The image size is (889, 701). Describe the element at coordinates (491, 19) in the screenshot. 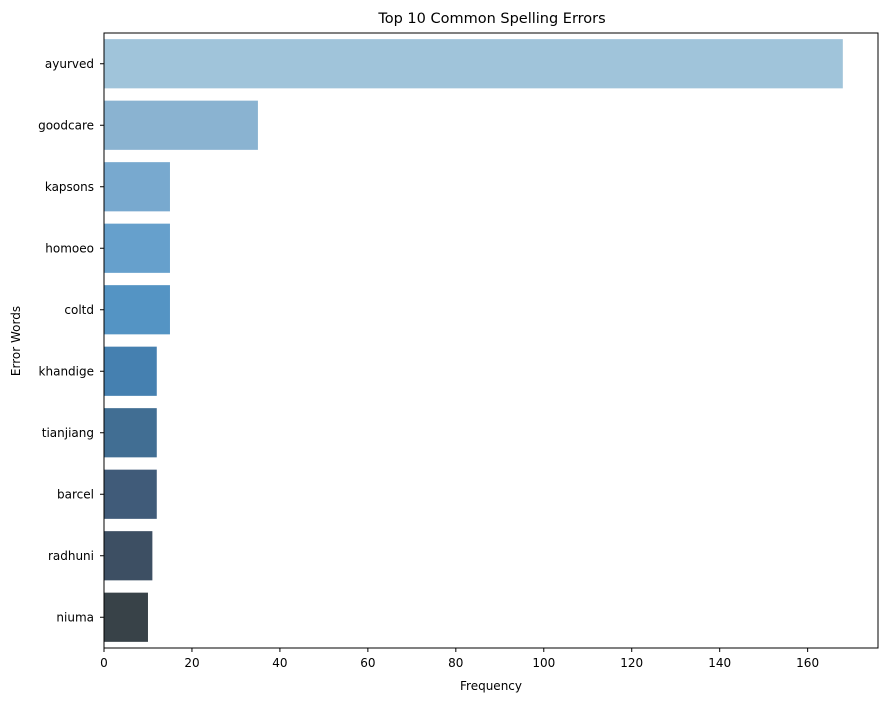

I see `chart-title: Top 10 Common Spelling Errors` at that location.